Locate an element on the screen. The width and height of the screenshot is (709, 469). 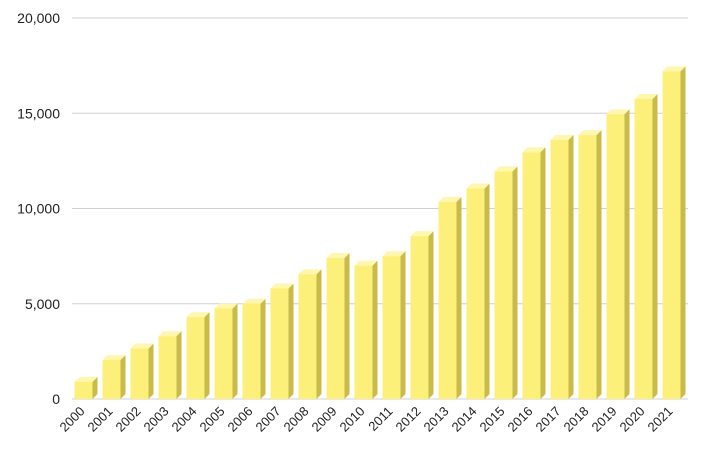
x-tick-label: 2001 is located at coordinates (100, 419).